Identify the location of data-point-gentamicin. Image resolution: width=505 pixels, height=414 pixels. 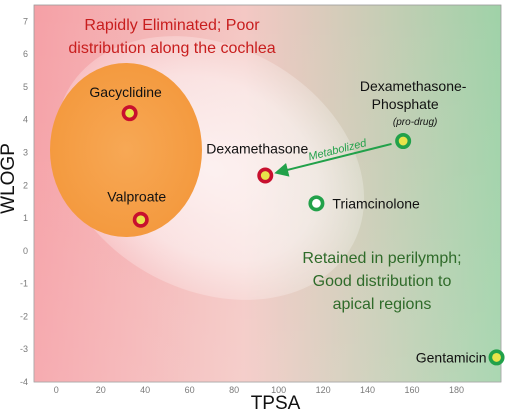
(496, 357).